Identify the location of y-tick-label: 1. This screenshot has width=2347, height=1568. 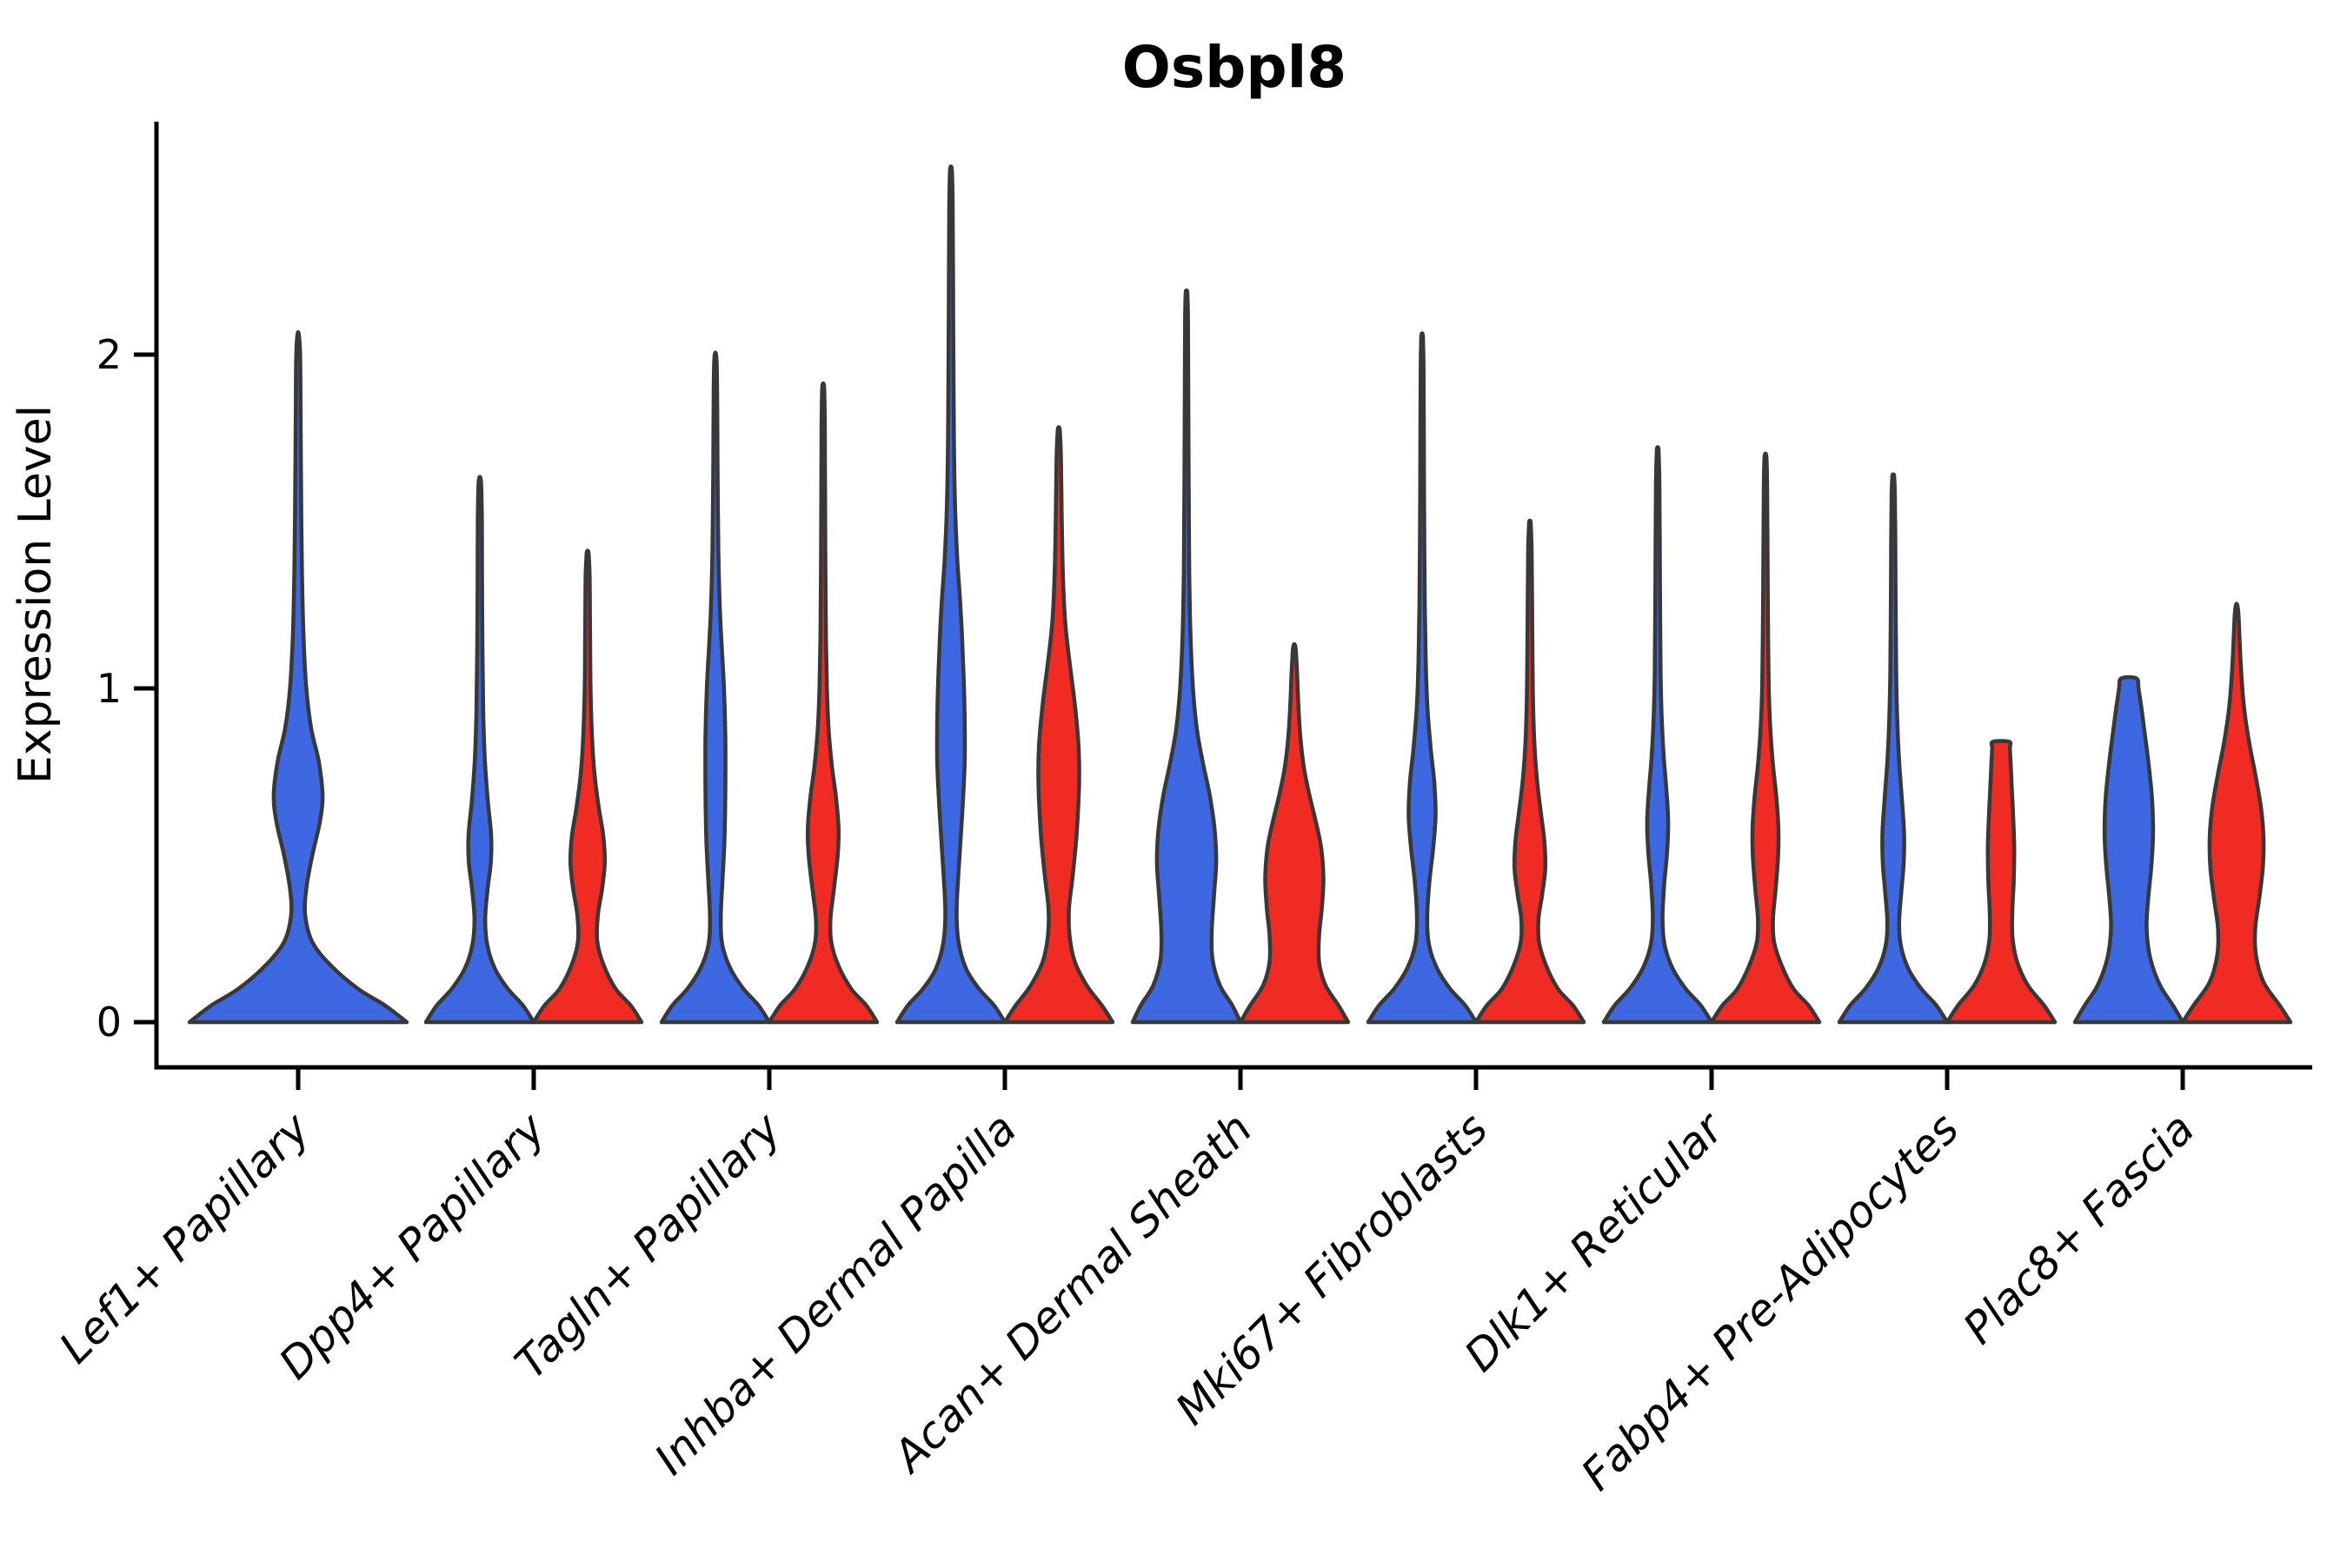
(109, 688).